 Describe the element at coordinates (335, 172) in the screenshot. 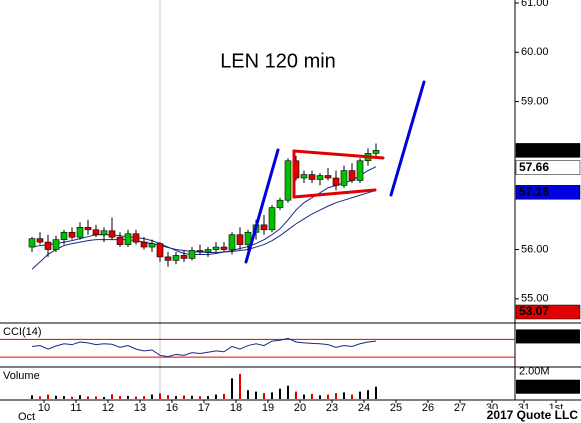

I see `trendlines` at that location.